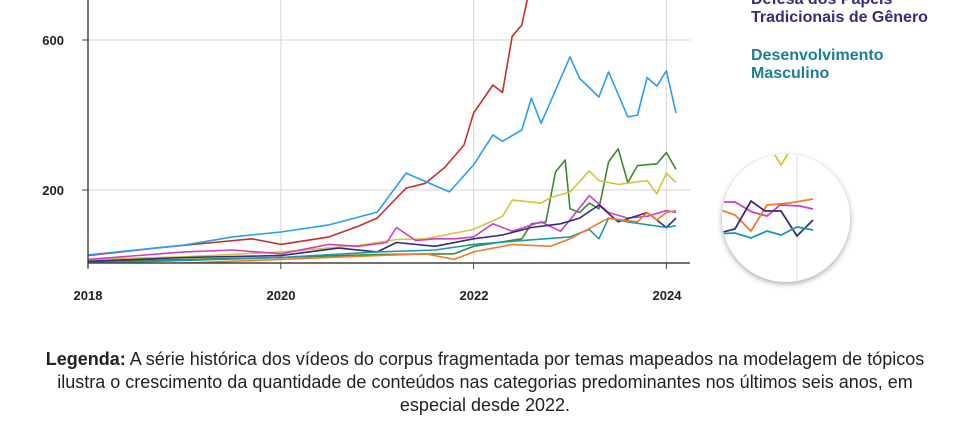 The image size is (971, 439). What do you see at coordinates (85, 359) in the screenshot?
I see `caption-label: Legenda:` at bounding box center [85, 359].